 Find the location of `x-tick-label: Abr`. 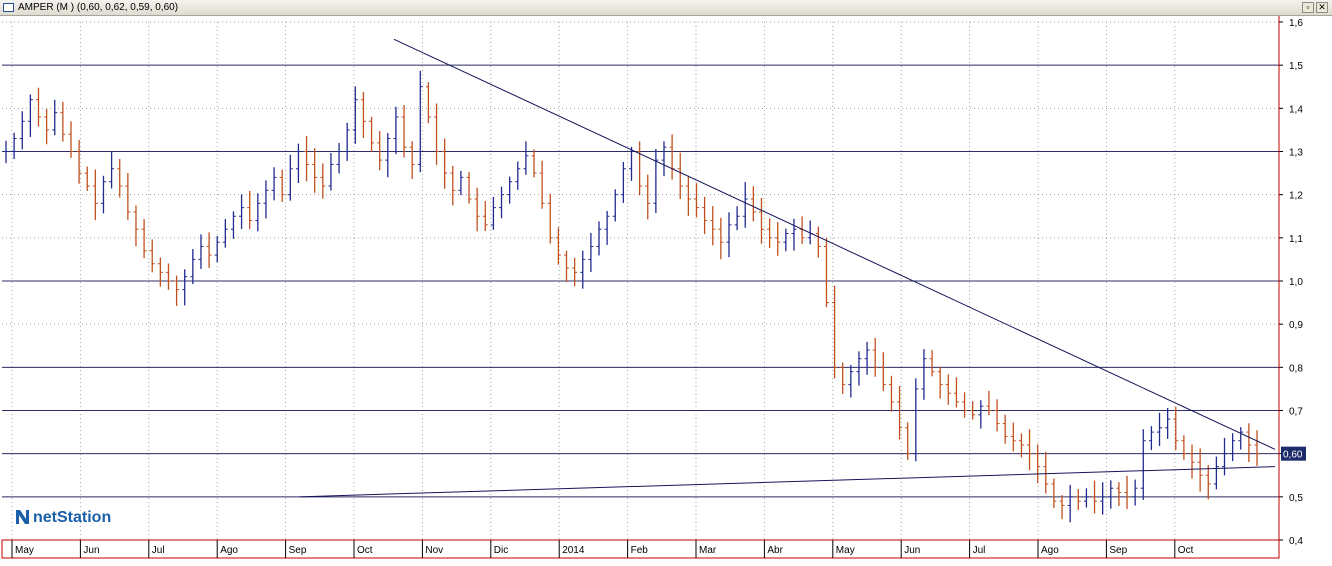

x-tick-label: Abr is located at coordinates (775, 550).